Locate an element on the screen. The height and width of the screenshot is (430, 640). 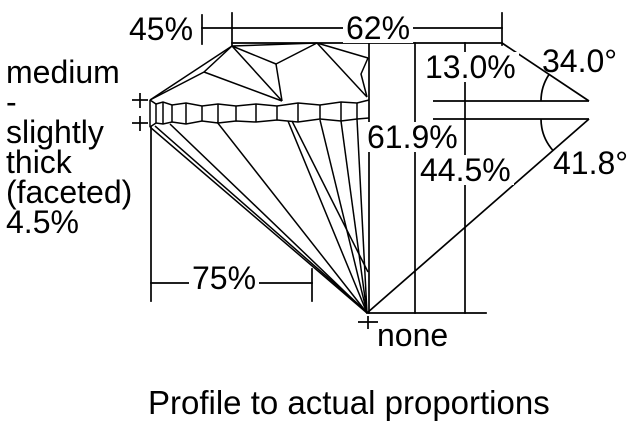
crown-angle-arc is located at coordinates (545, 88).